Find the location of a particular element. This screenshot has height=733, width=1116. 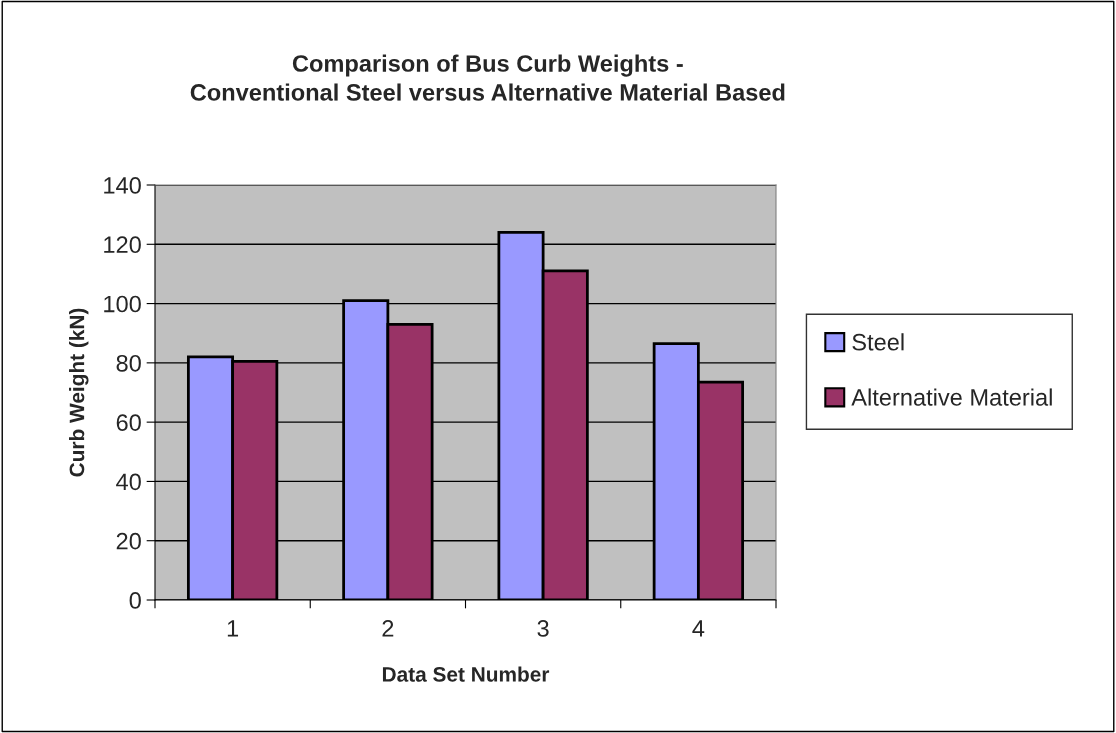

x-tick-label: 3 is located at coordinates (543, 628).